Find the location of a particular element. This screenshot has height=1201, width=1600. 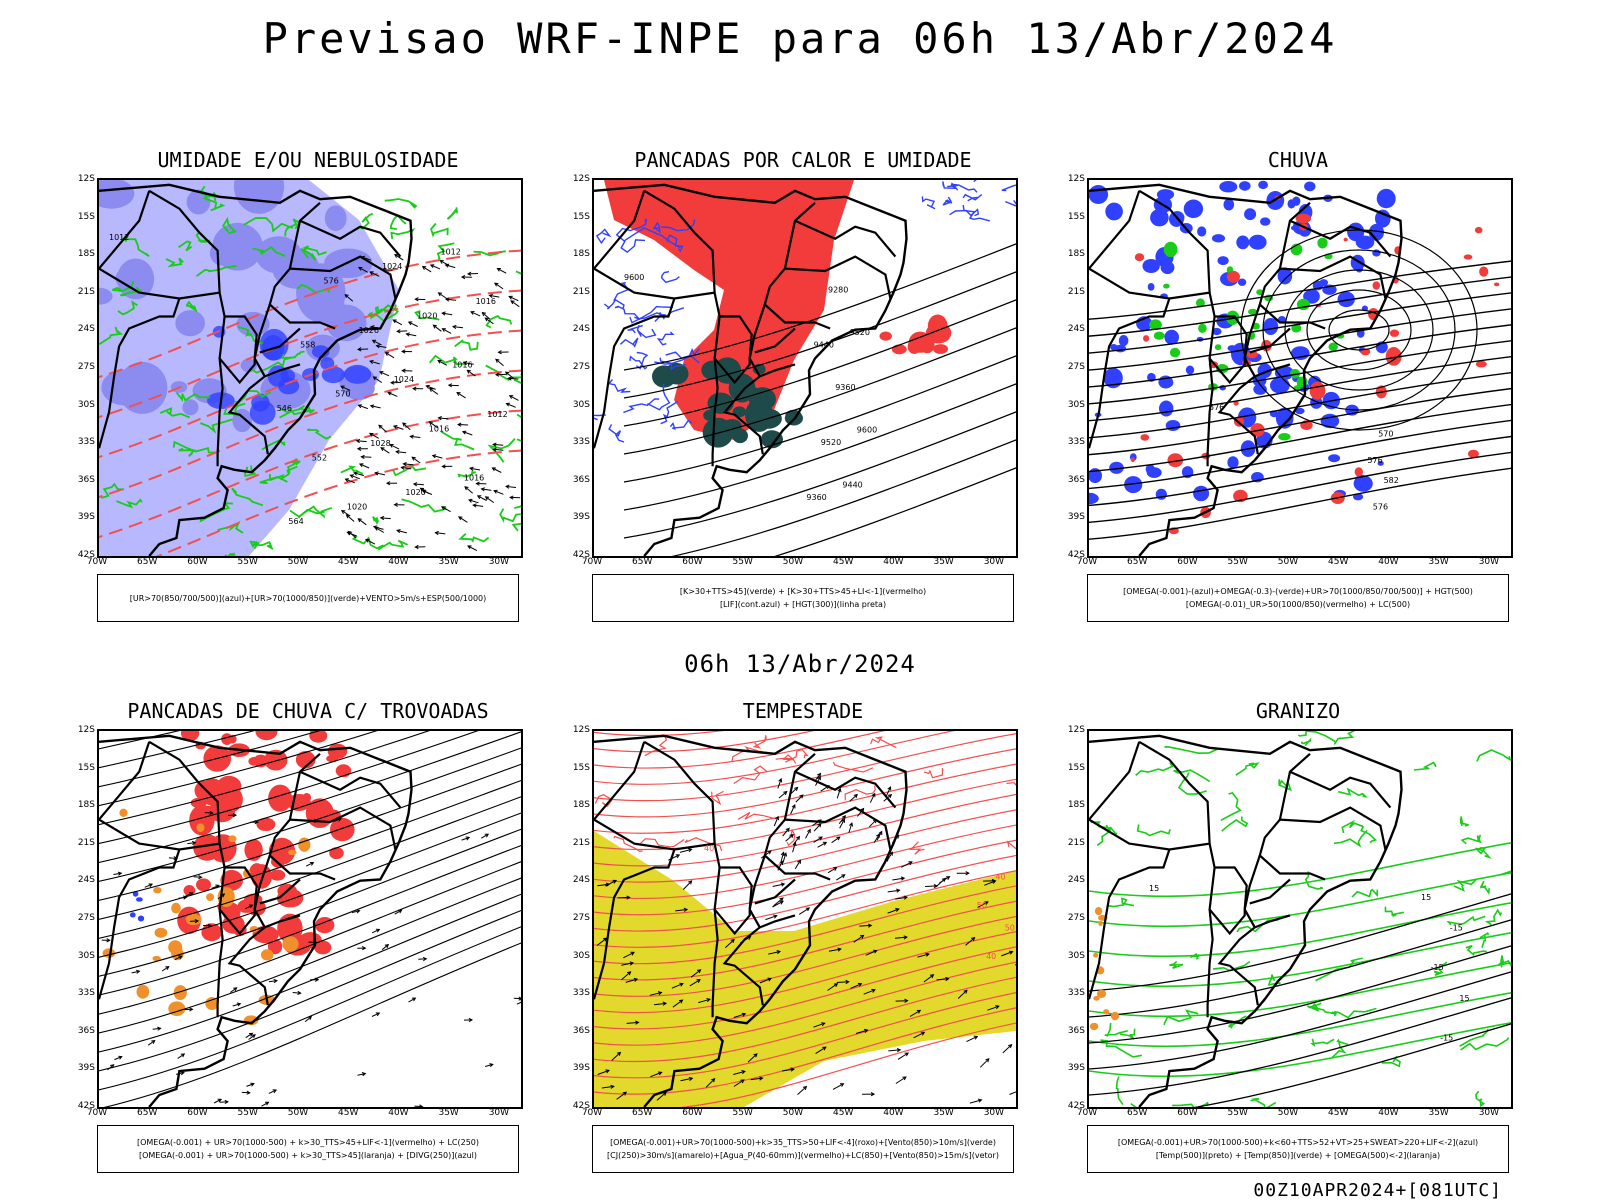

contour-label: 1016 is located at coordinates (462, 365).